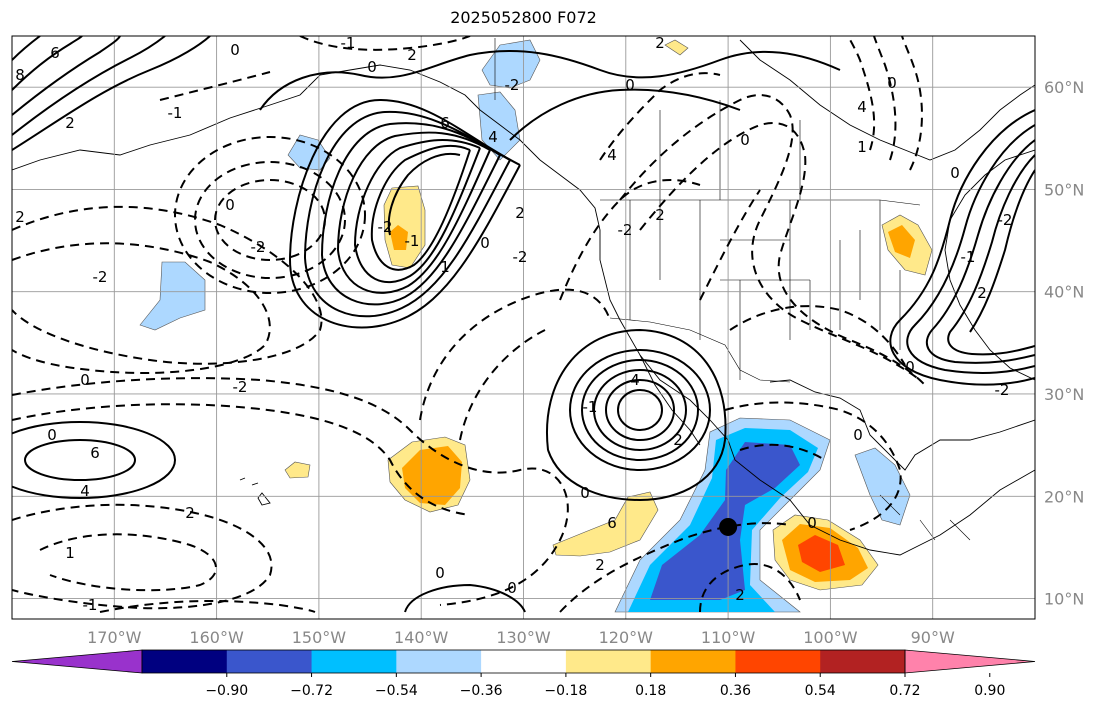 This screenshot has height=712, width=1105. What do you see at coordinates (565, 691) in the screenshot?
I see `colorbar-tick-label: −0.18` at bounding box center [565, 691].